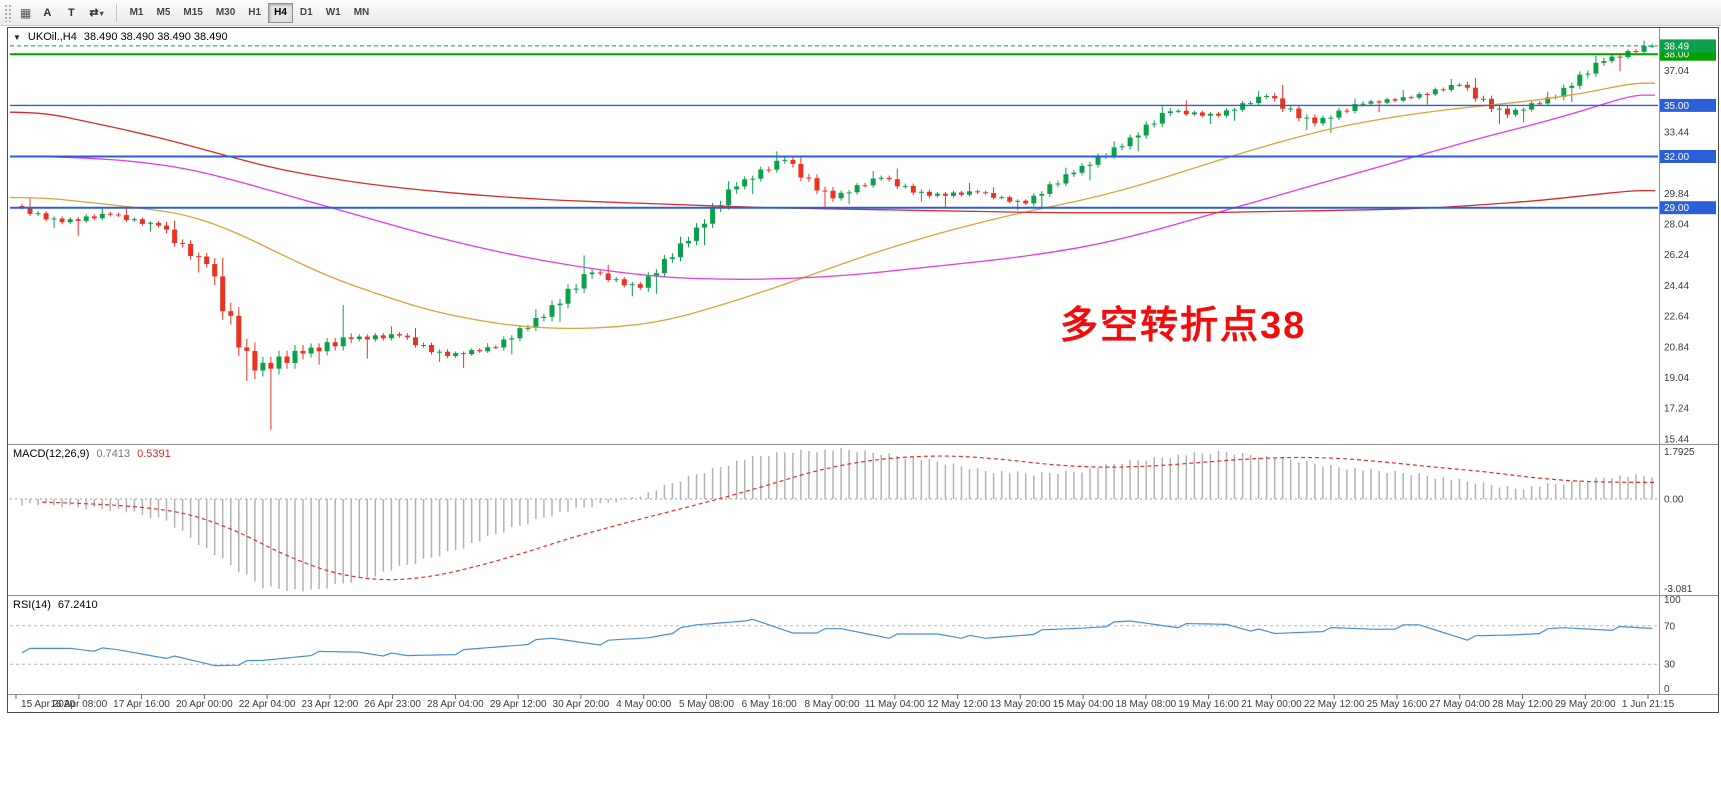 Image resolution: width=1721 pixels, height=786 pixels. What do you see at coordinates (1676, 194) in the screenshot?
I see `svg-text: 29.84` at bounding box center [1676, 194].